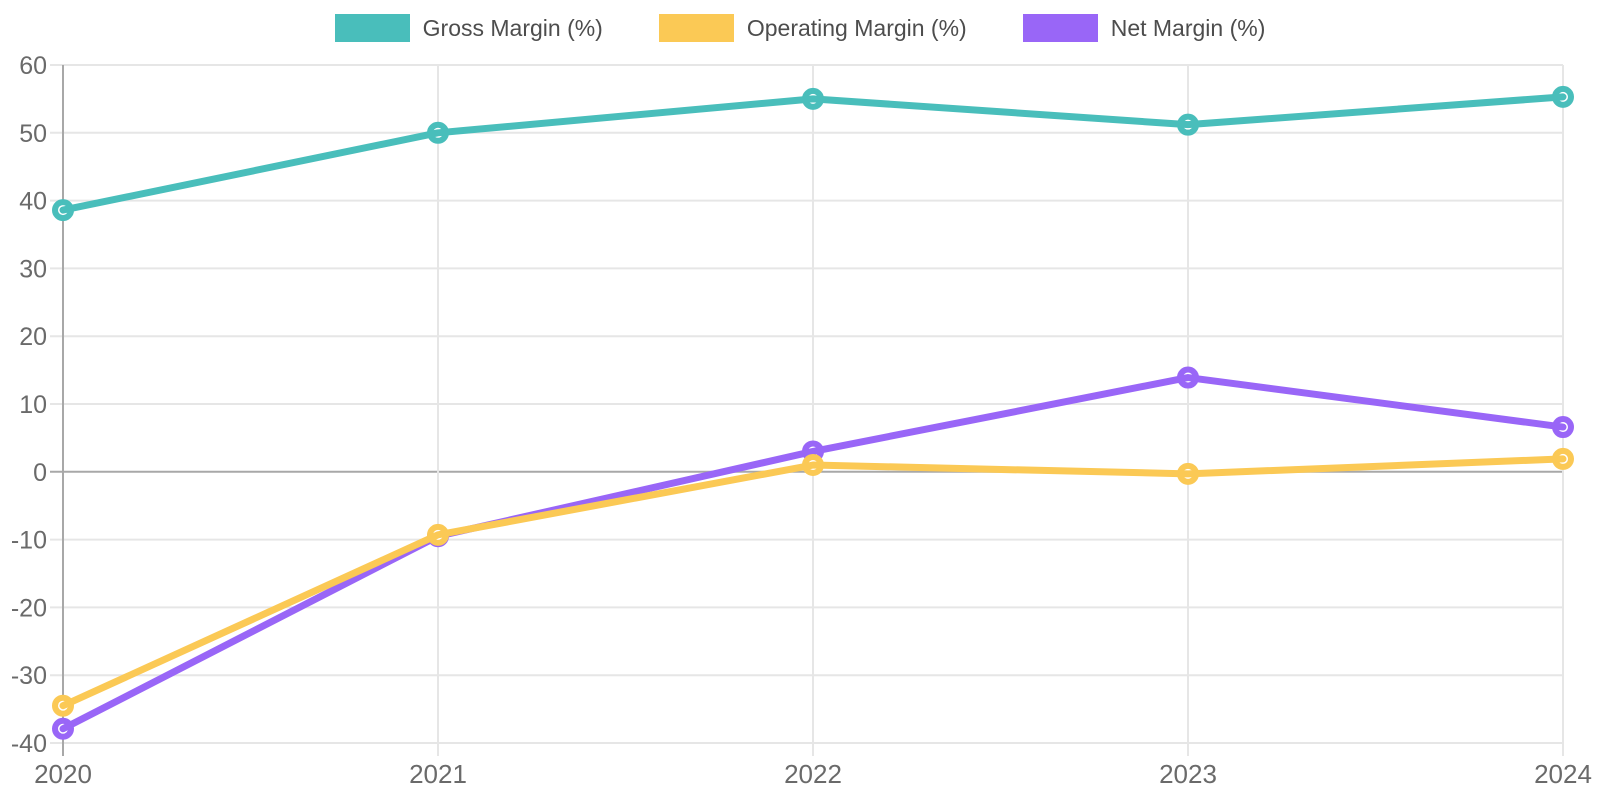 This screenshot has width=1600, height=800. I want to click on legend-item-operating-margin: Operating Margin (%), so click(812, 28).